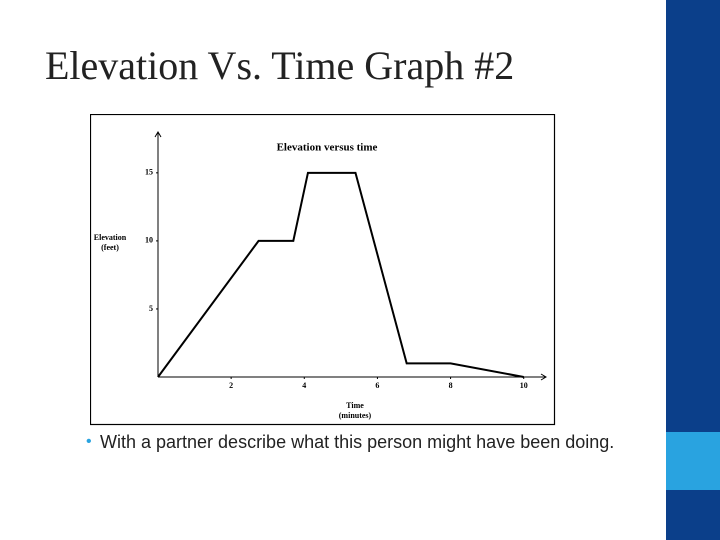 The height and width of the screenshot is (540, 720). Describe the element at coordinates (377, 385) in the screenshot. I see `x-tick-label: 6` at that location.